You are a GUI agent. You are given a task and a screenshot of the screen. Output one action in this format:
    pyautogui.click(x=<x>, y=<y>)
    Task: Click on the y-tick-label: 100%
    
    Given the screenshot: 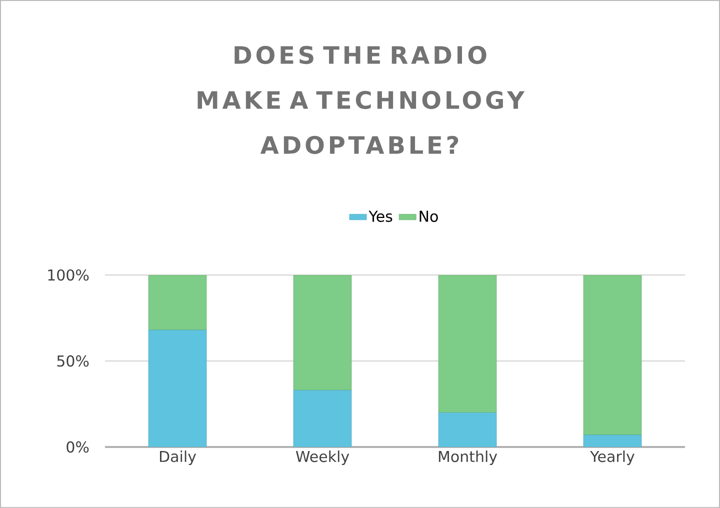 What is the action you would take?
    pyautogui.click(x=68, y=275)
    